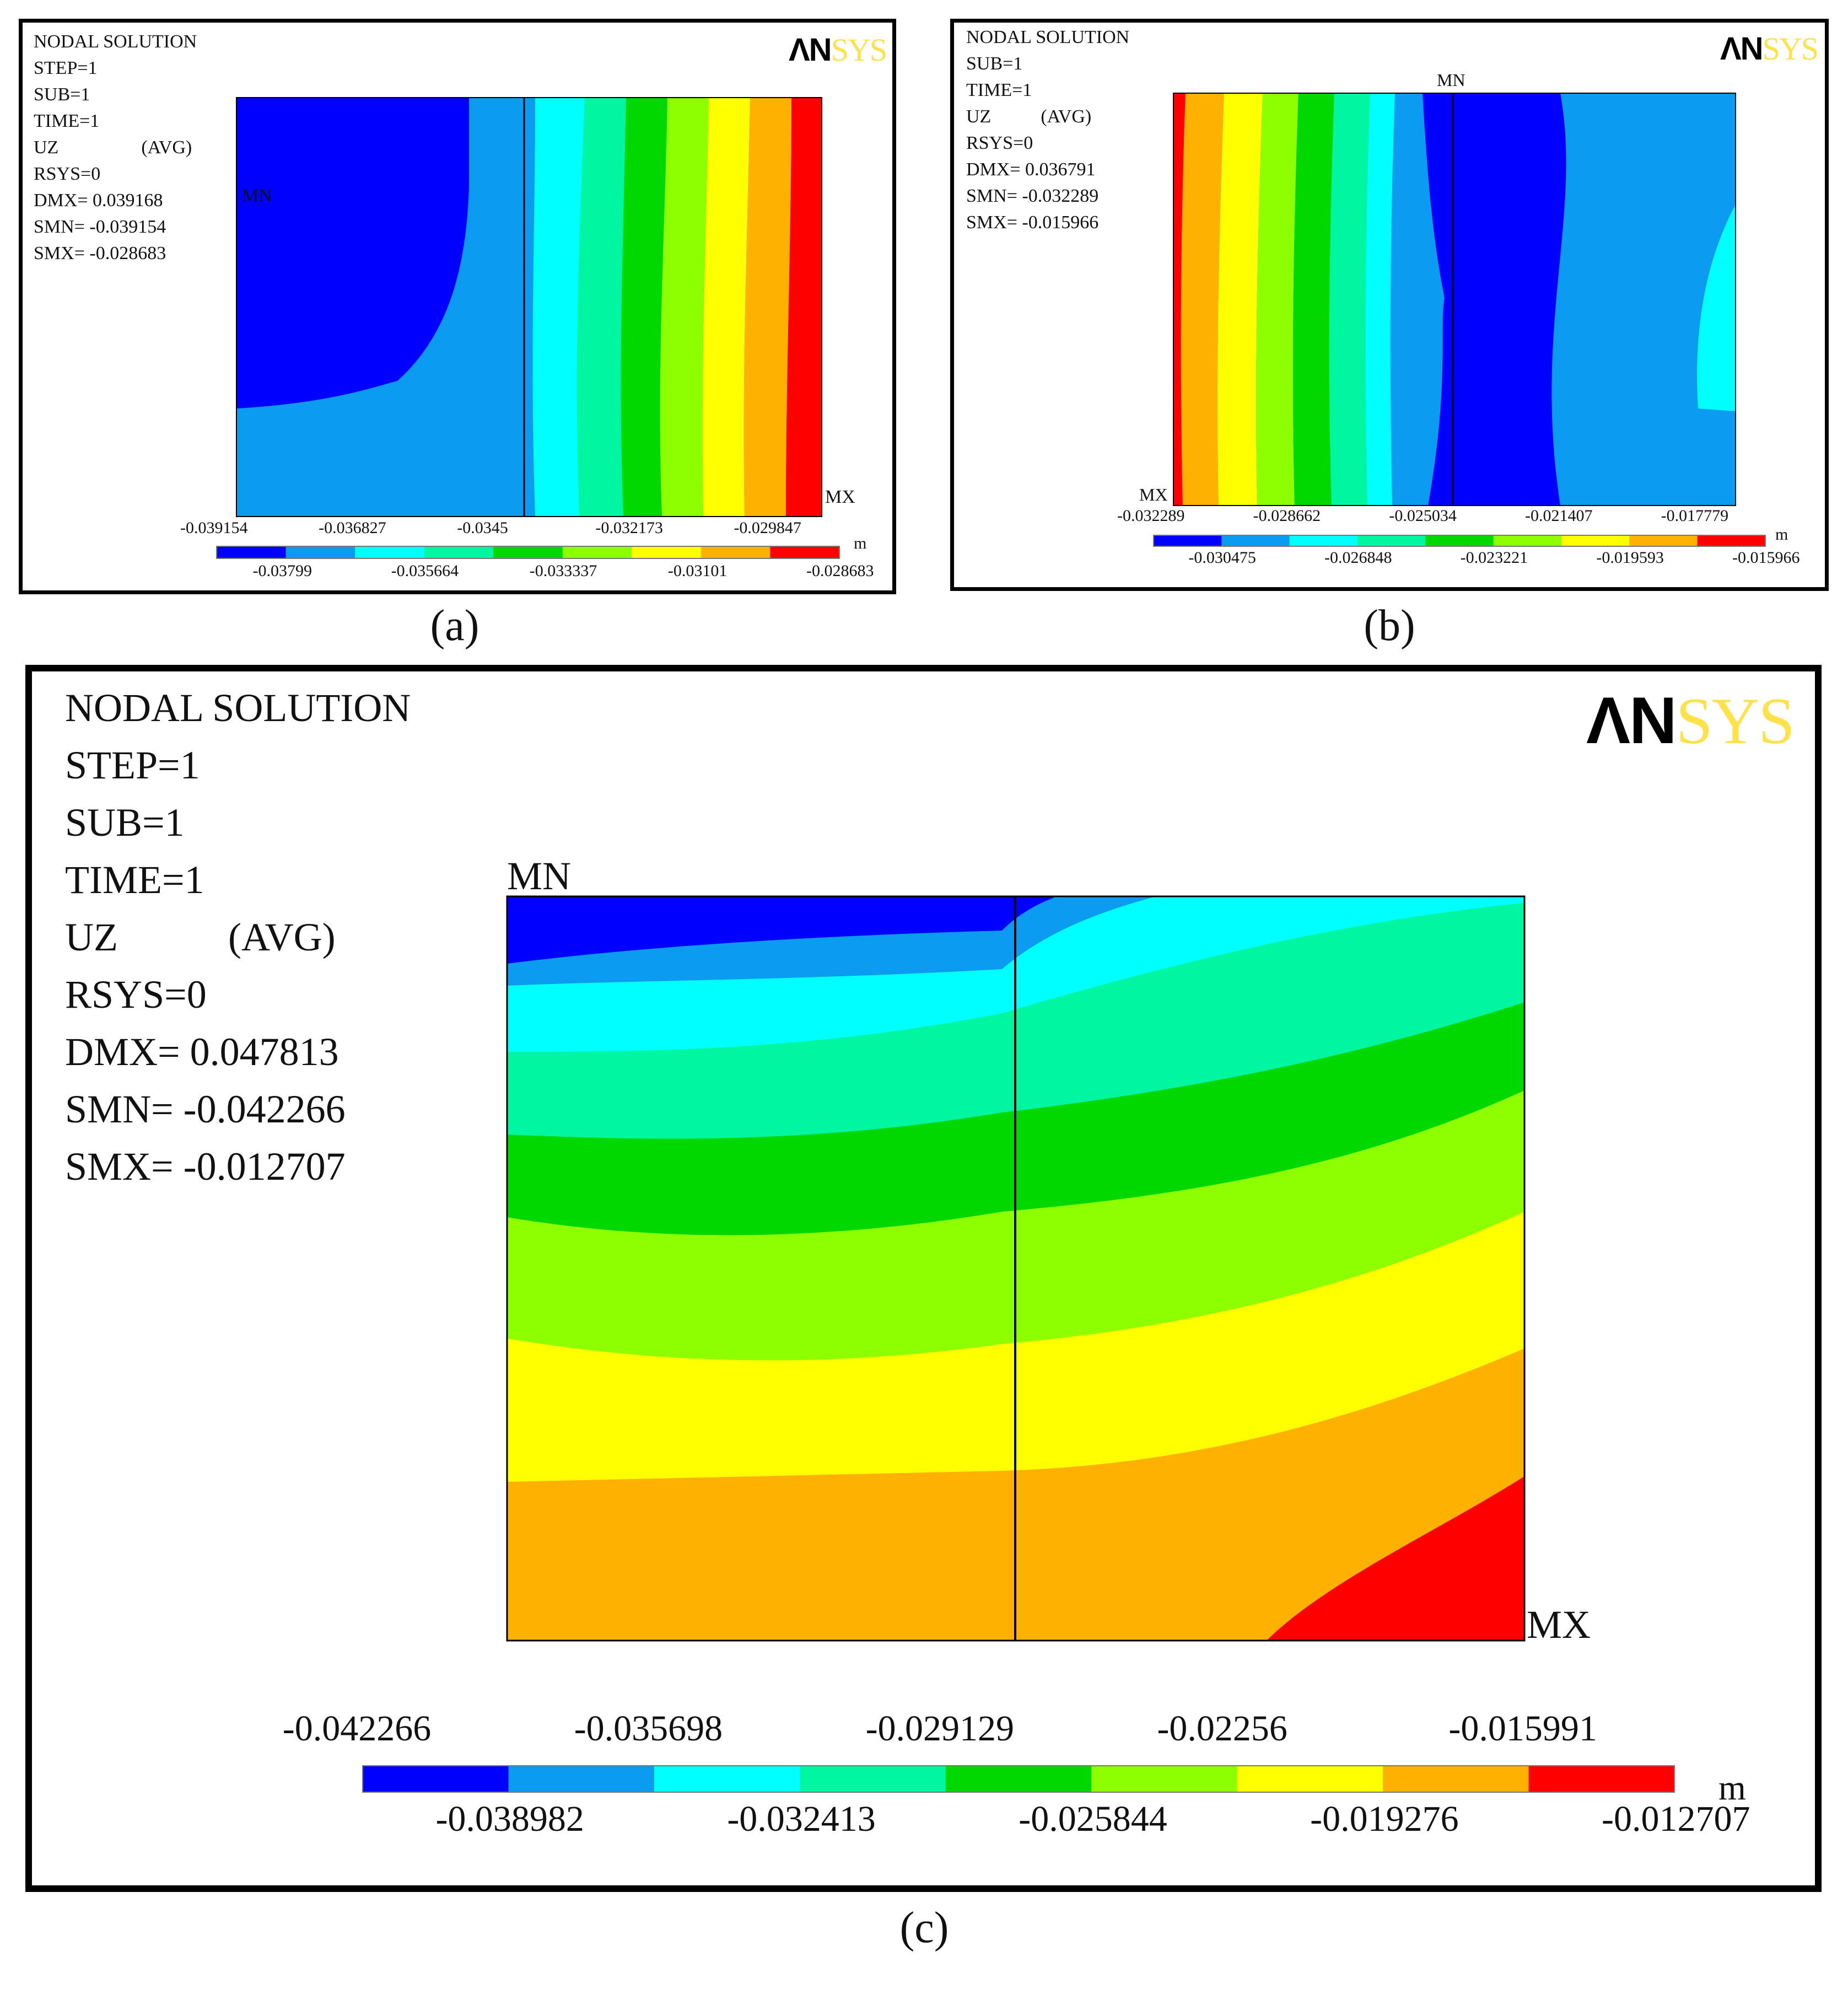 The height and width of the screenshot is (1989, 1848). I want to click on legend-top-label-a-5: -0.029847, so click(767, 528).